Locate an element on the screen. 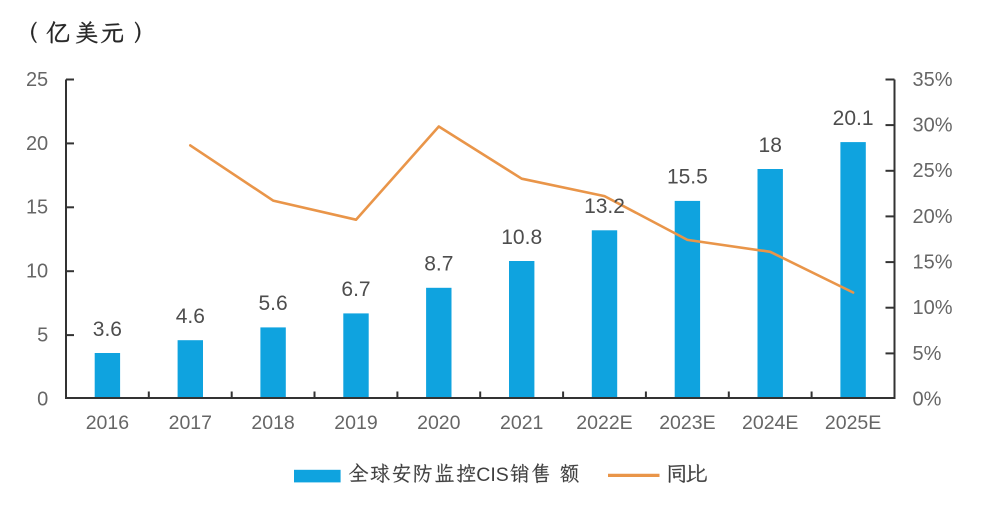 Image resolution: width=993 pixels, height=511 pixels. svg-text: 2019 is located at coordinates (355, 423).